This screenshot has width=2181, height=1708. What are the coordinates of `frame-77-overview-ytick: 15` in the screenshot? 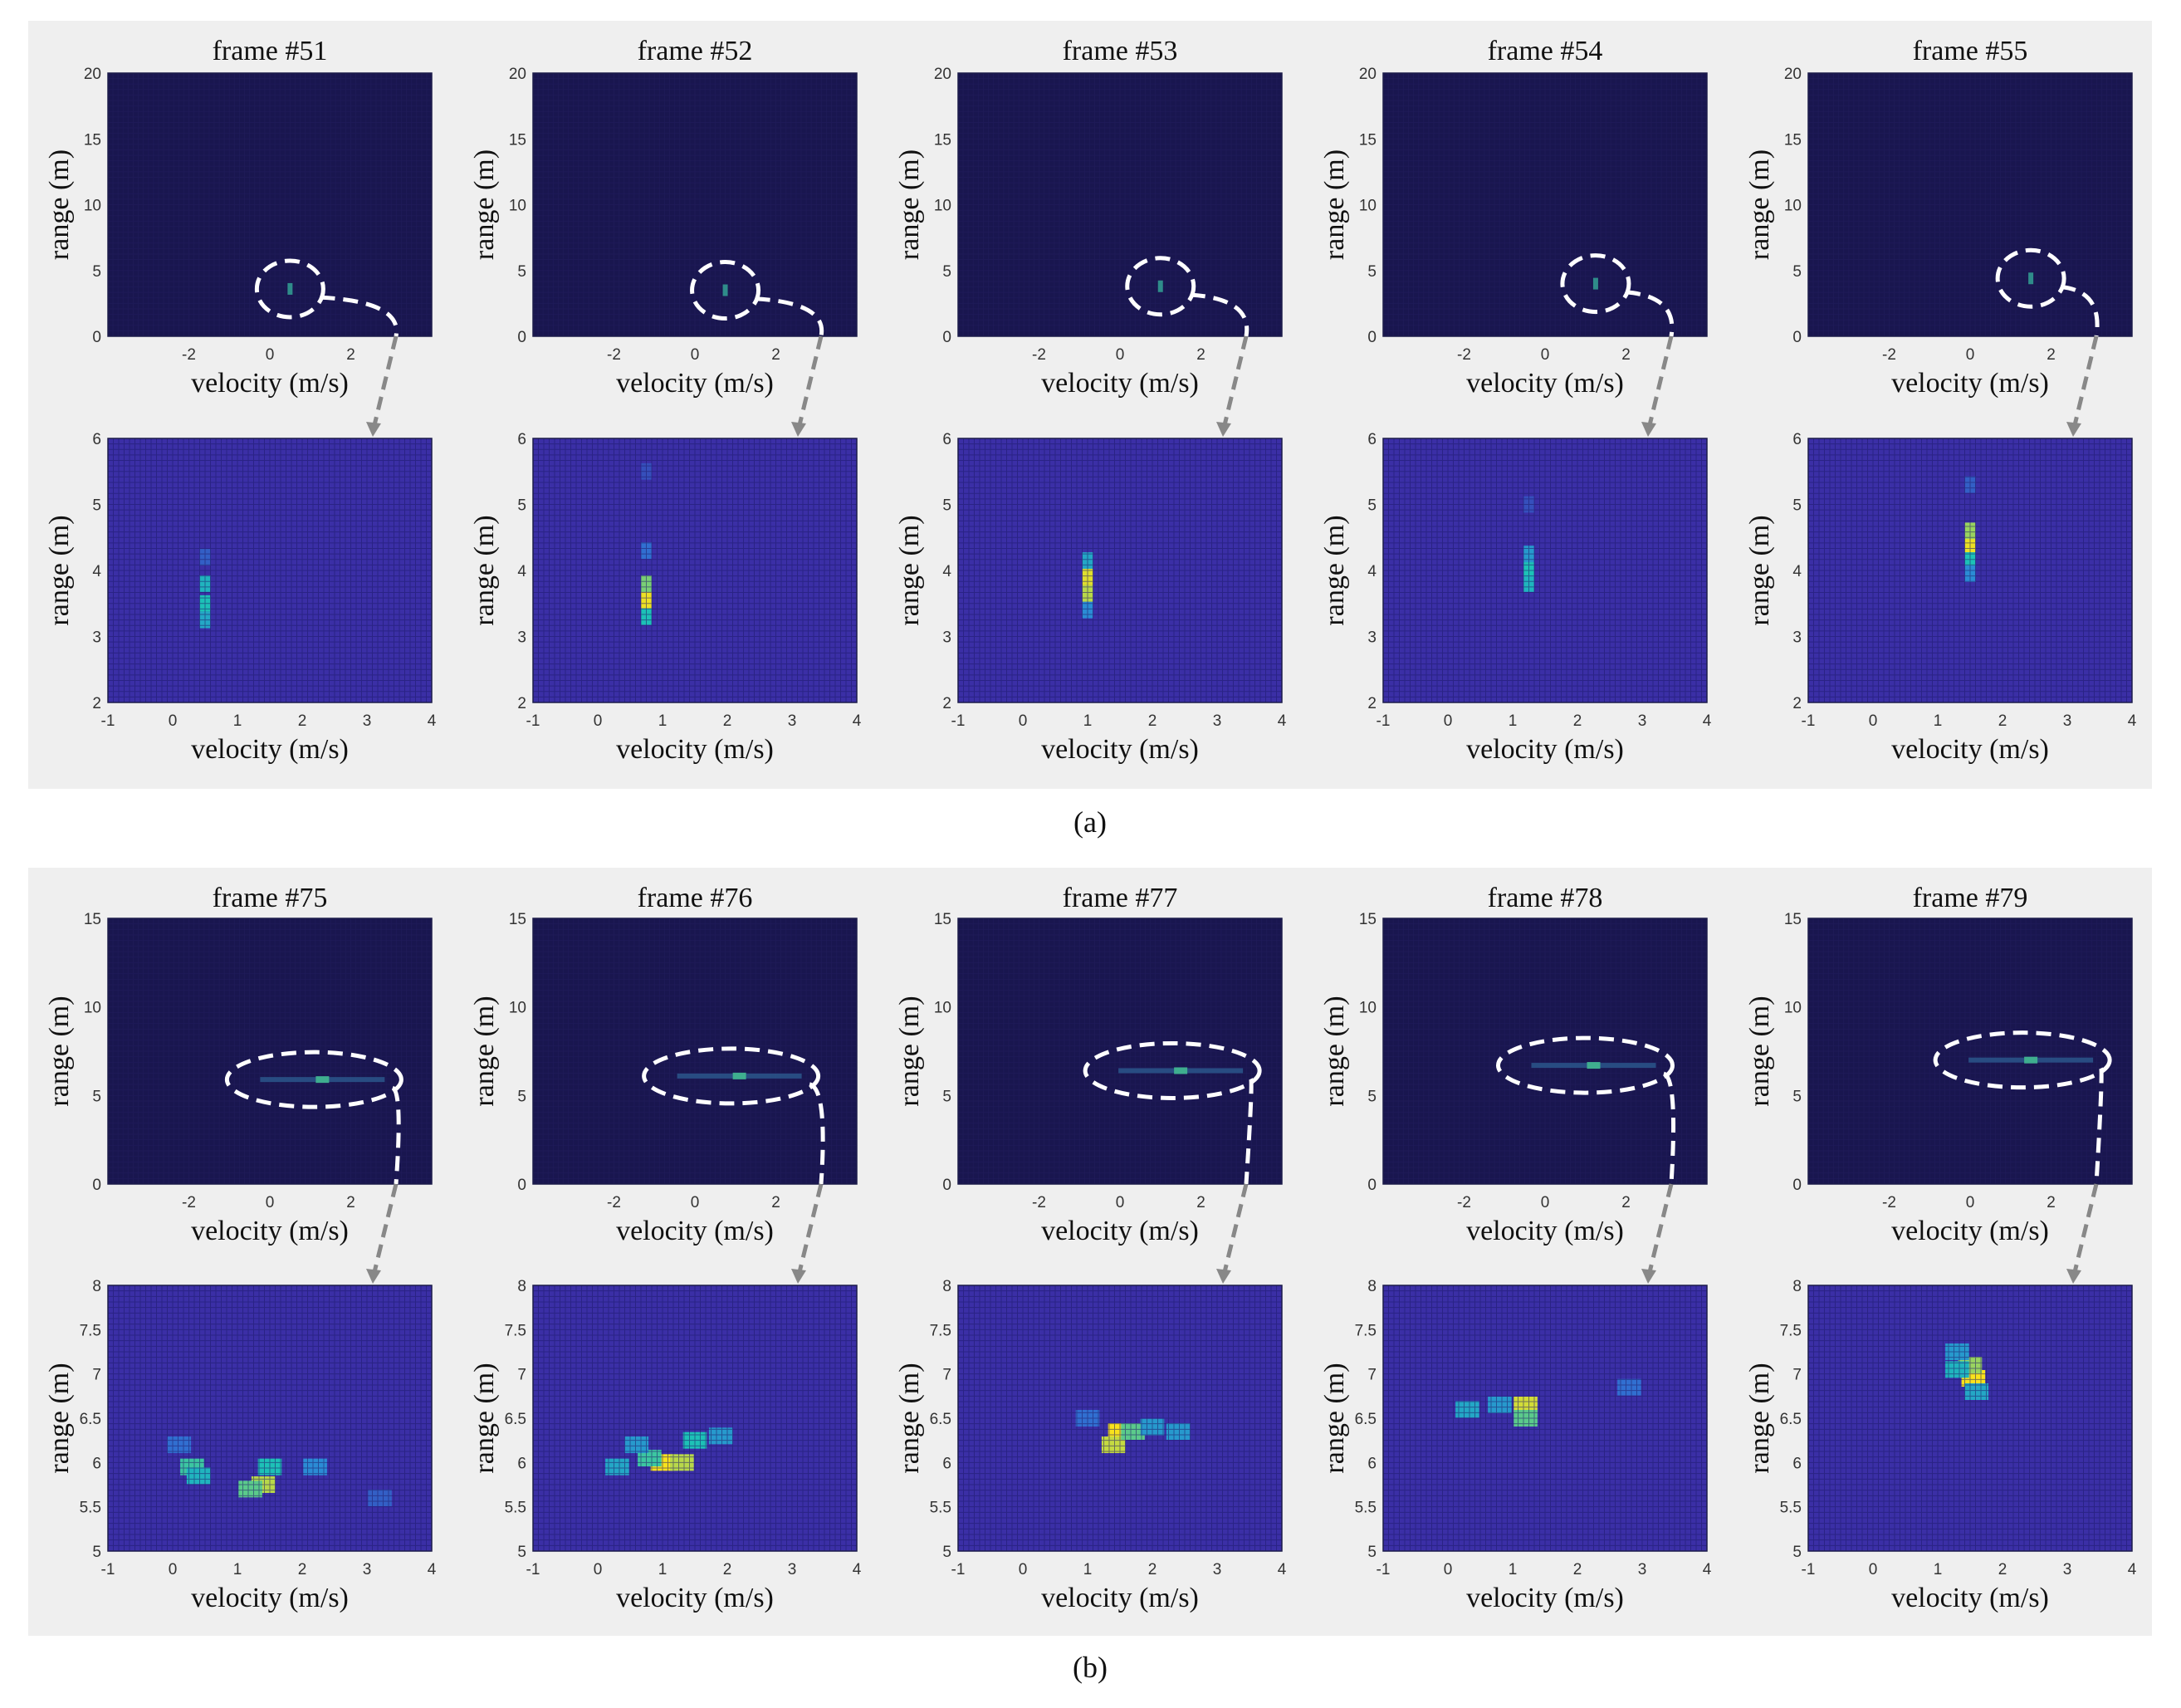 It's located at (943, 919).